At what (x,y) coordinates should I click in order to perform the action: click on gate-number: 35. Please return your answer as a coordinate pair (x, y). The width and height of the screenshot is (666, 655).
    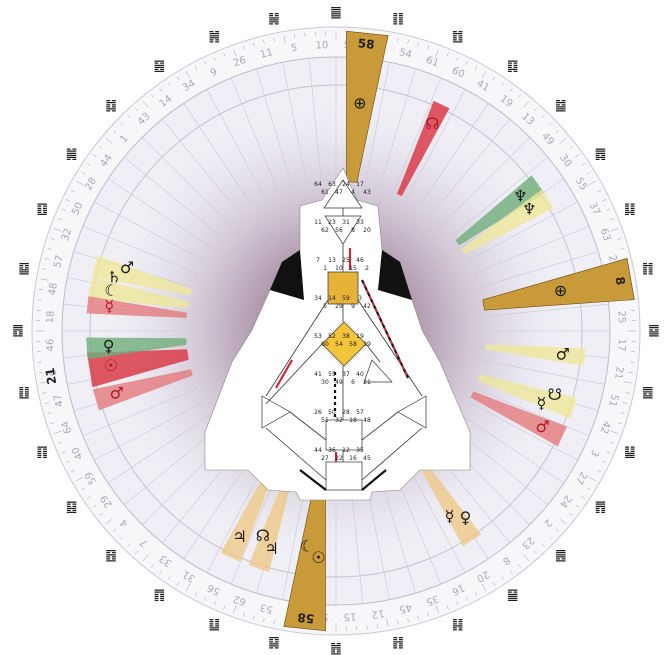
    Looking at the image, I should click on (432, 599).